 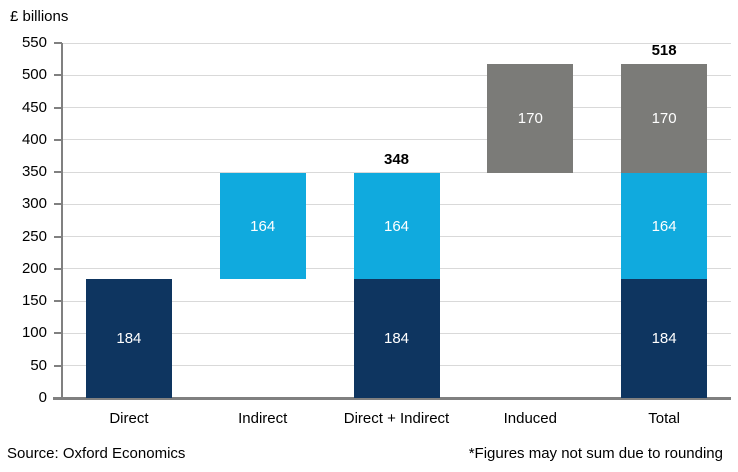 What do you see at coordinates (34, 236) in the screenshot?
I see `y-axis-tick-label: 250` at bounding box center [34, 236].